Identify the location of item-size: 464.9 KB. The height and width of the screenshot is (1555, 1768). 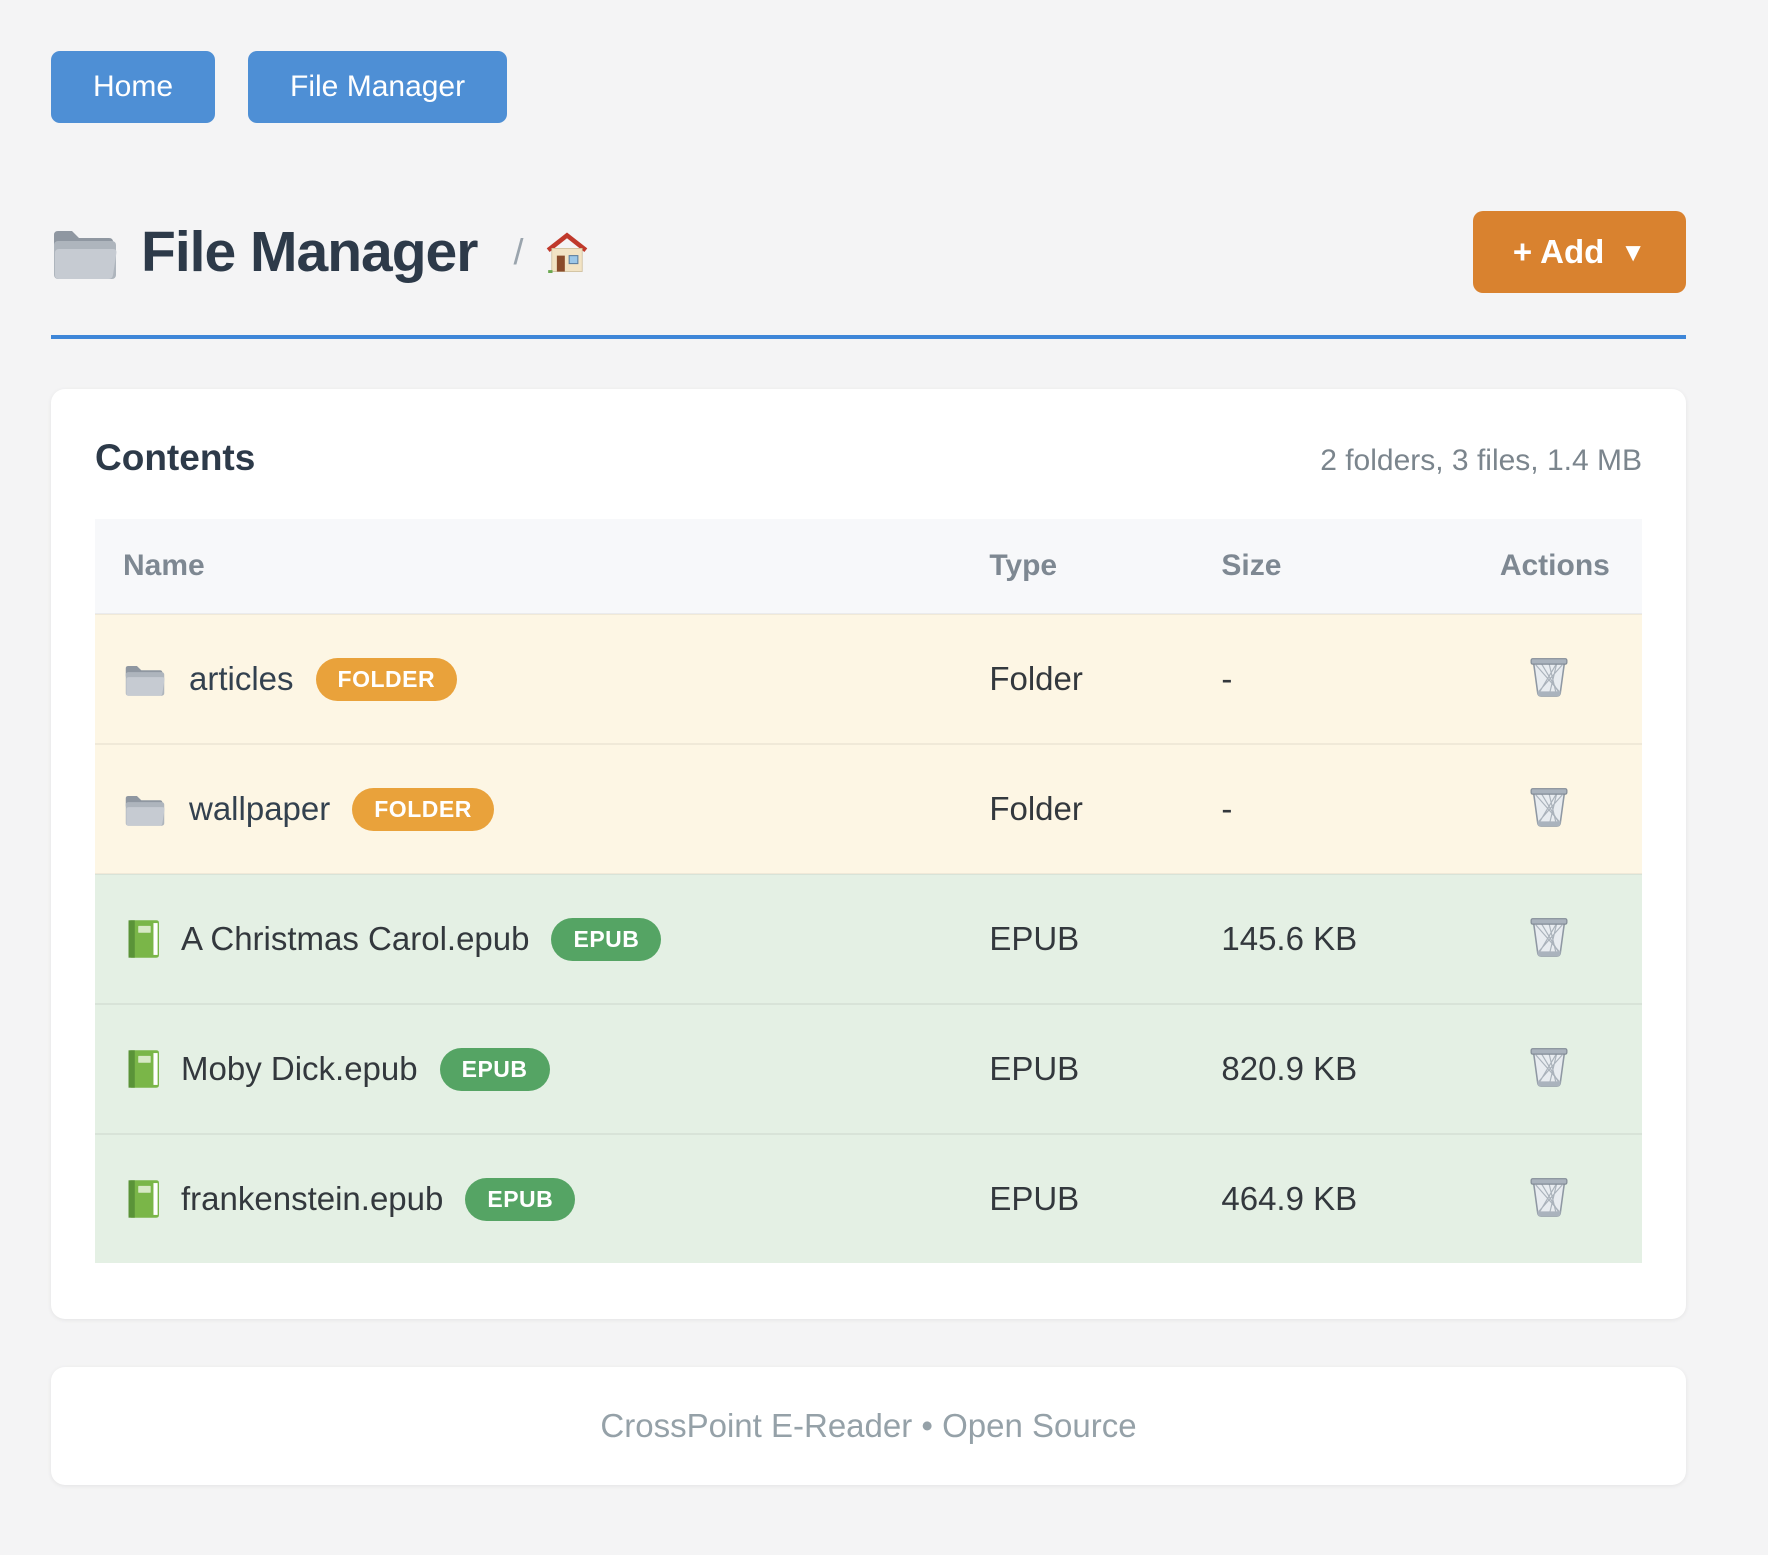
(1332, 1198).